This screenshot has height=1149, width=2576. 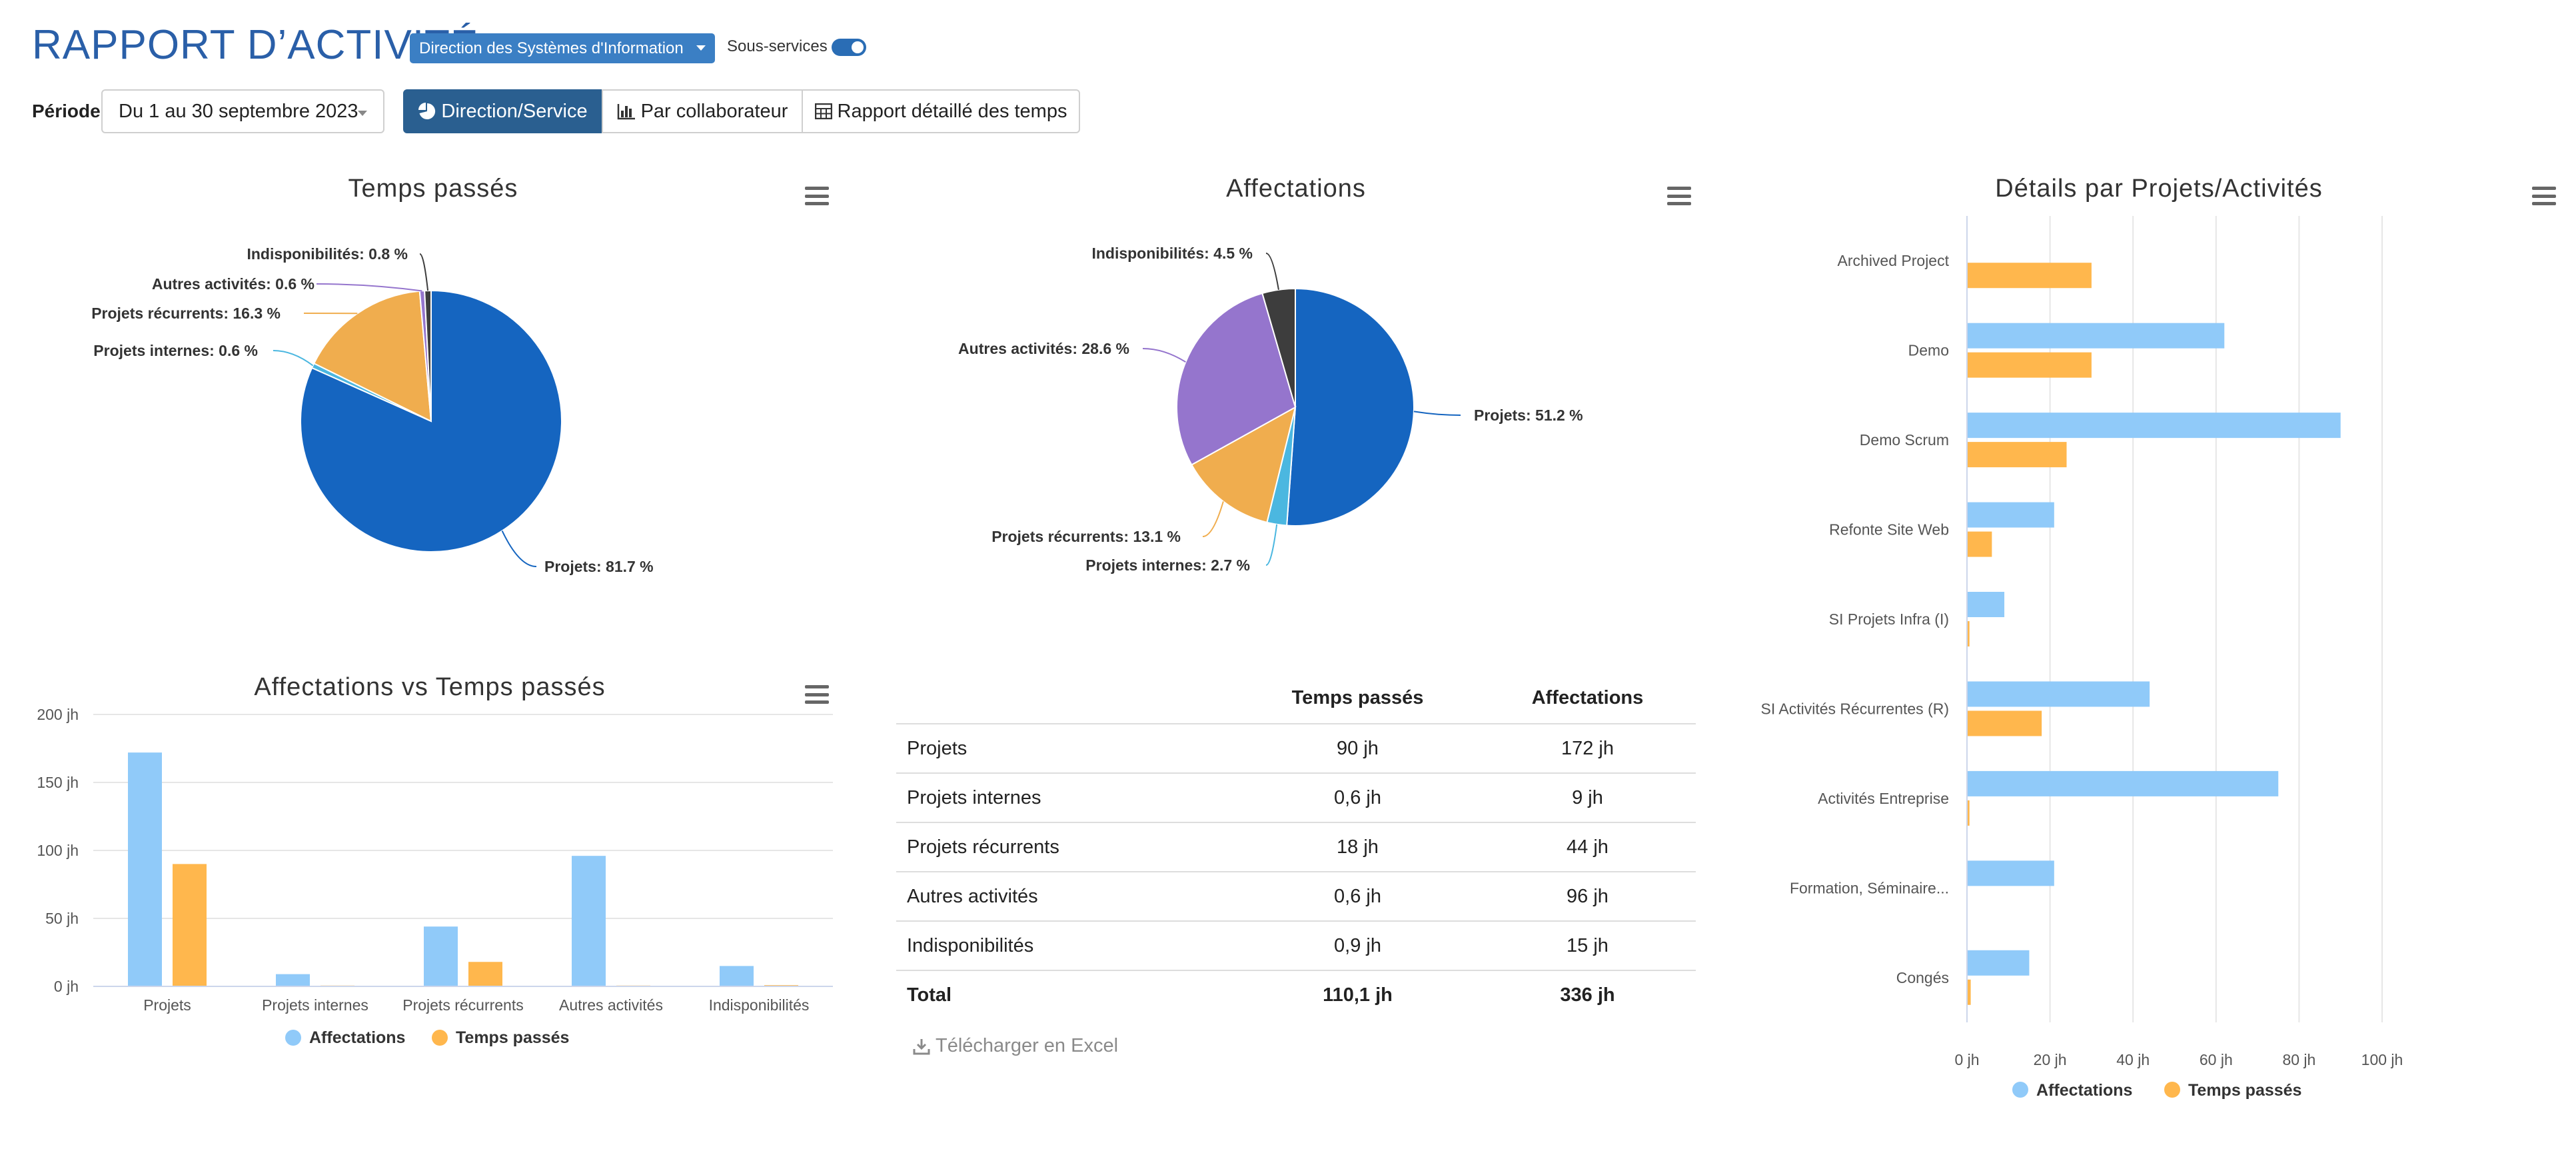 I want to click on table-cell: 0,9 jh, so click(x=1358, y=946).